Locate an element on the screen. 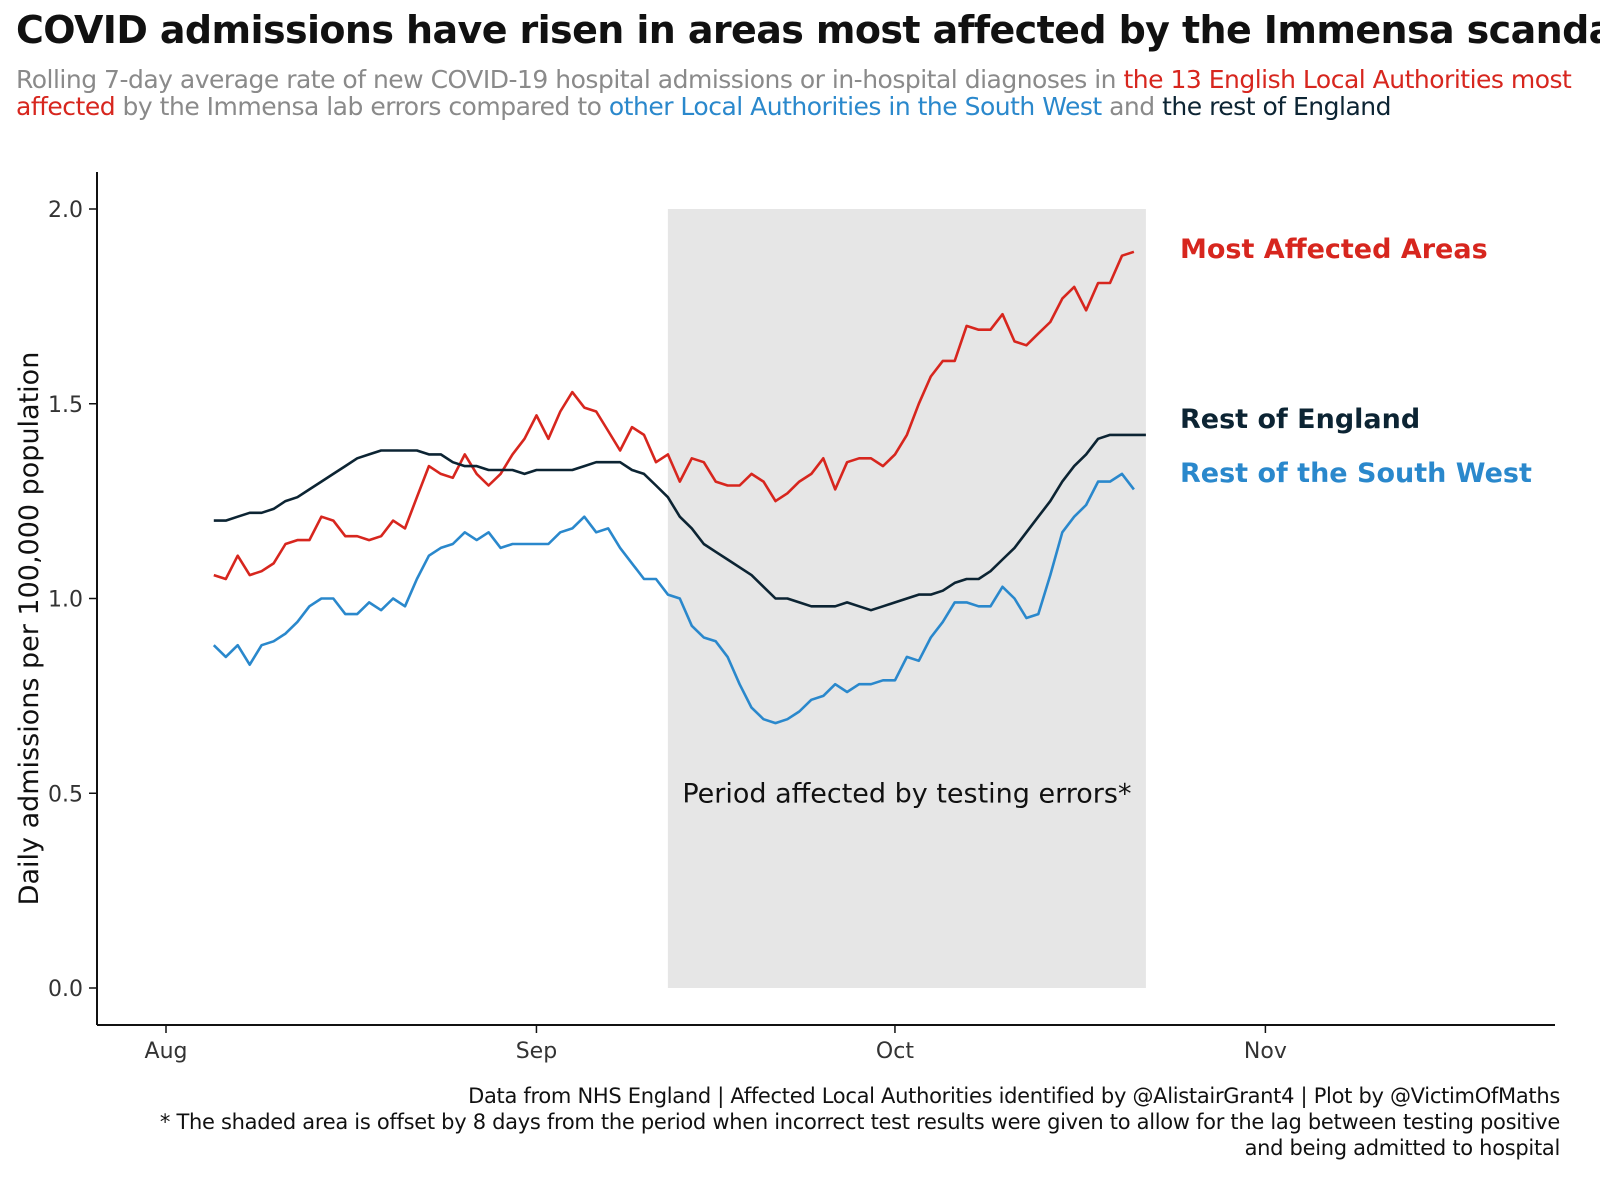 This screenshot has width=1600, height=1200. x-tick-label: Sep is located at coordinates (536, 1051).